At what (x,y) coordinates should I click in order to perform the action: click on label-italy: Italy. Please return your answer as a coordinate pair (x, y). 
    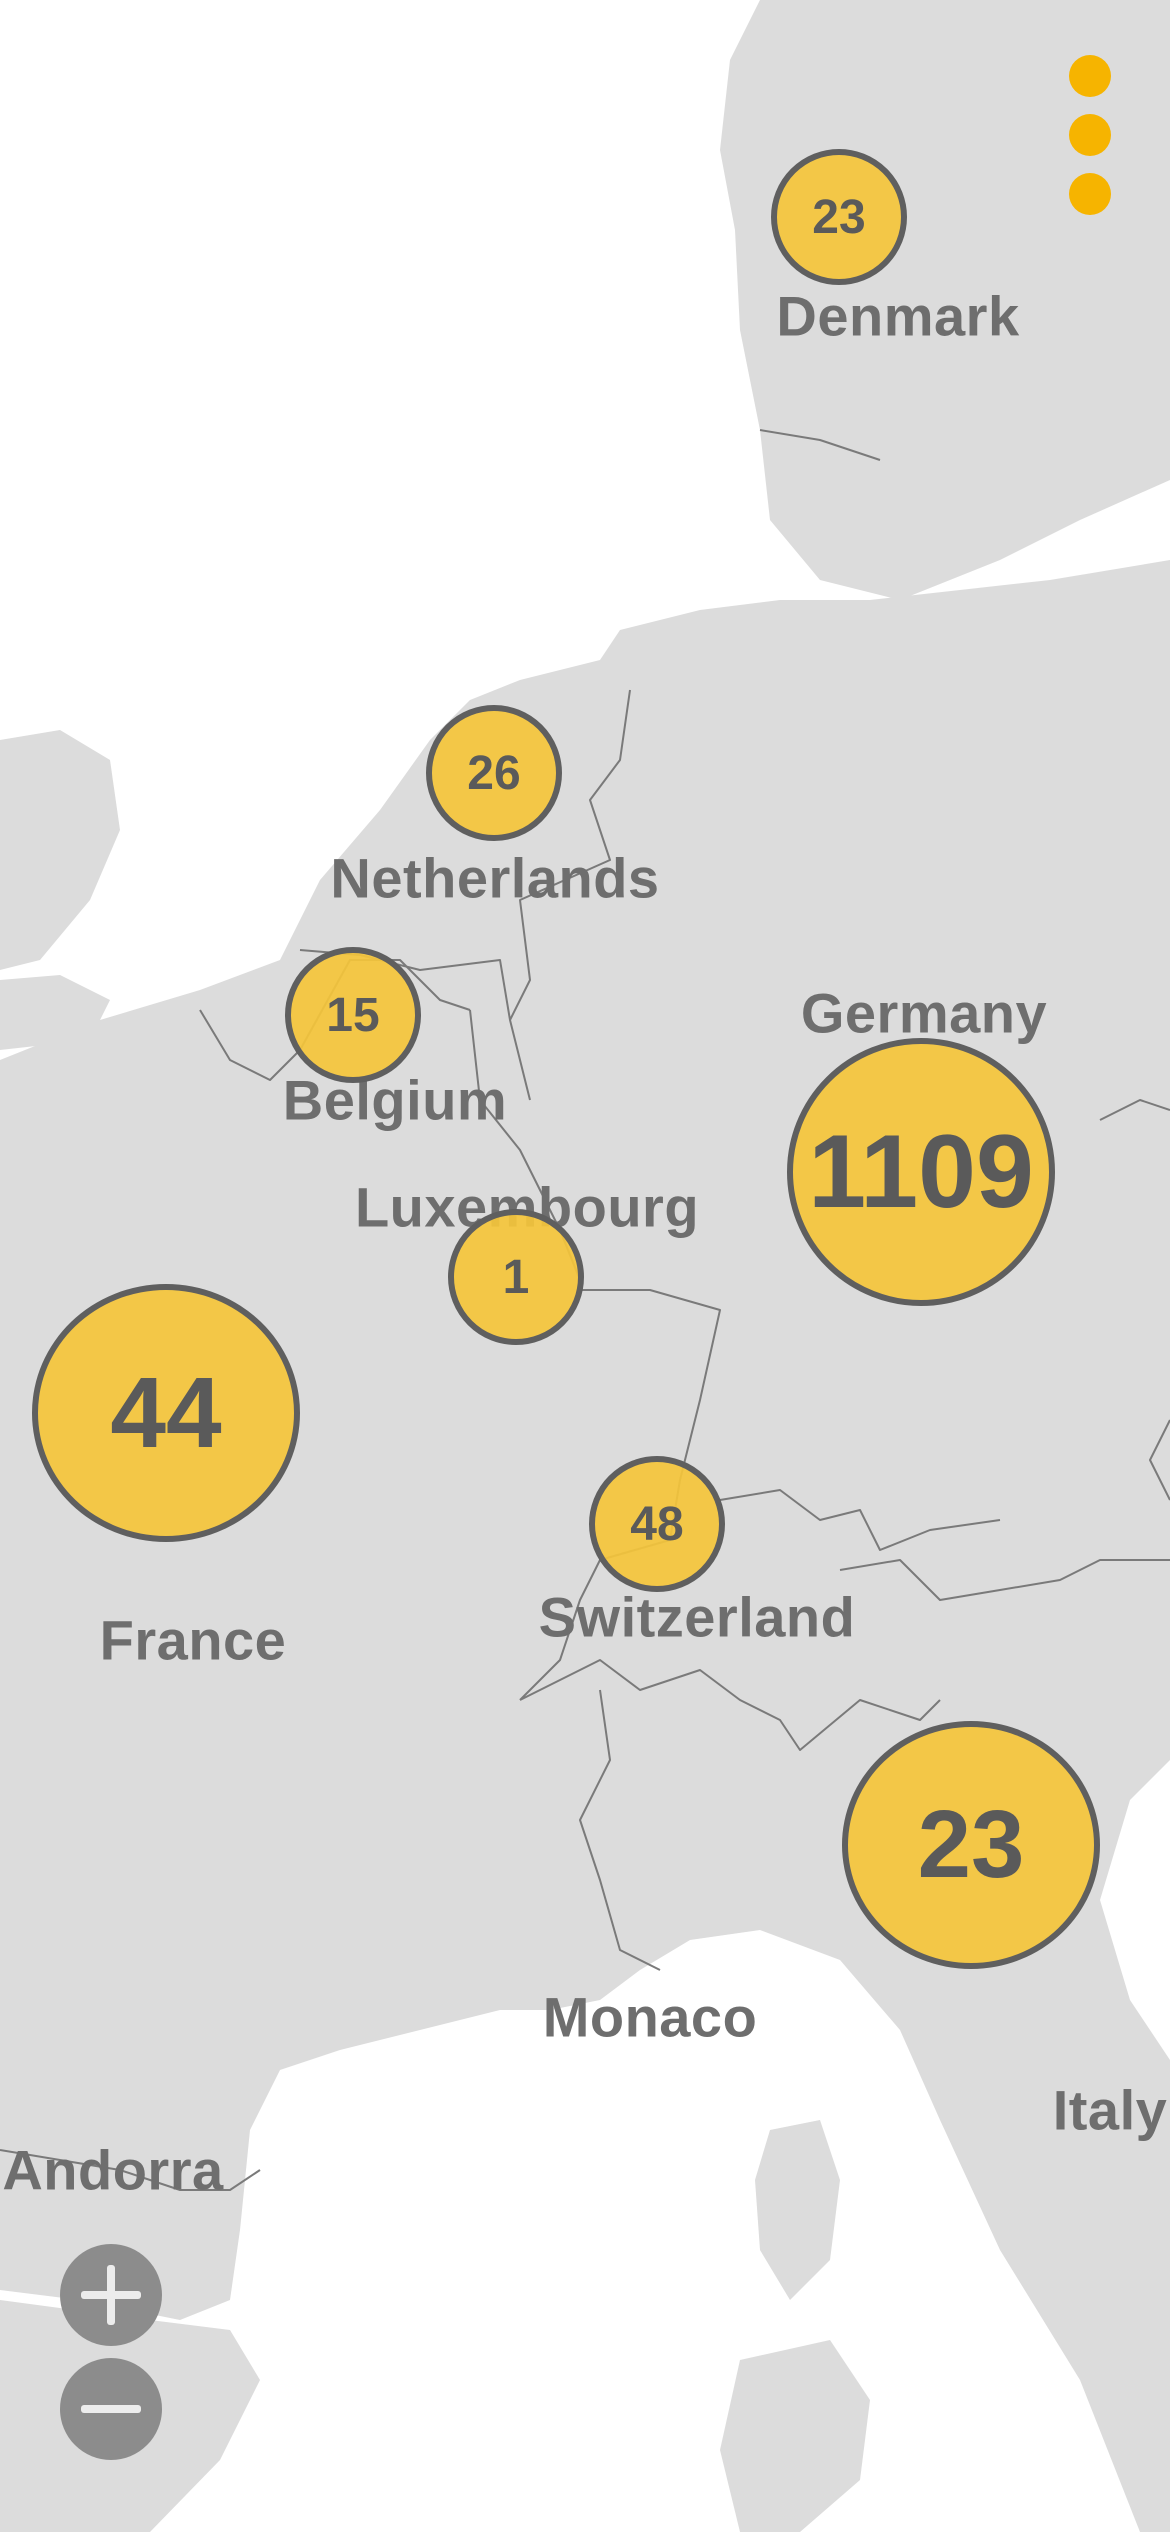
    Looking at the image, I should click on (1110, 2110).